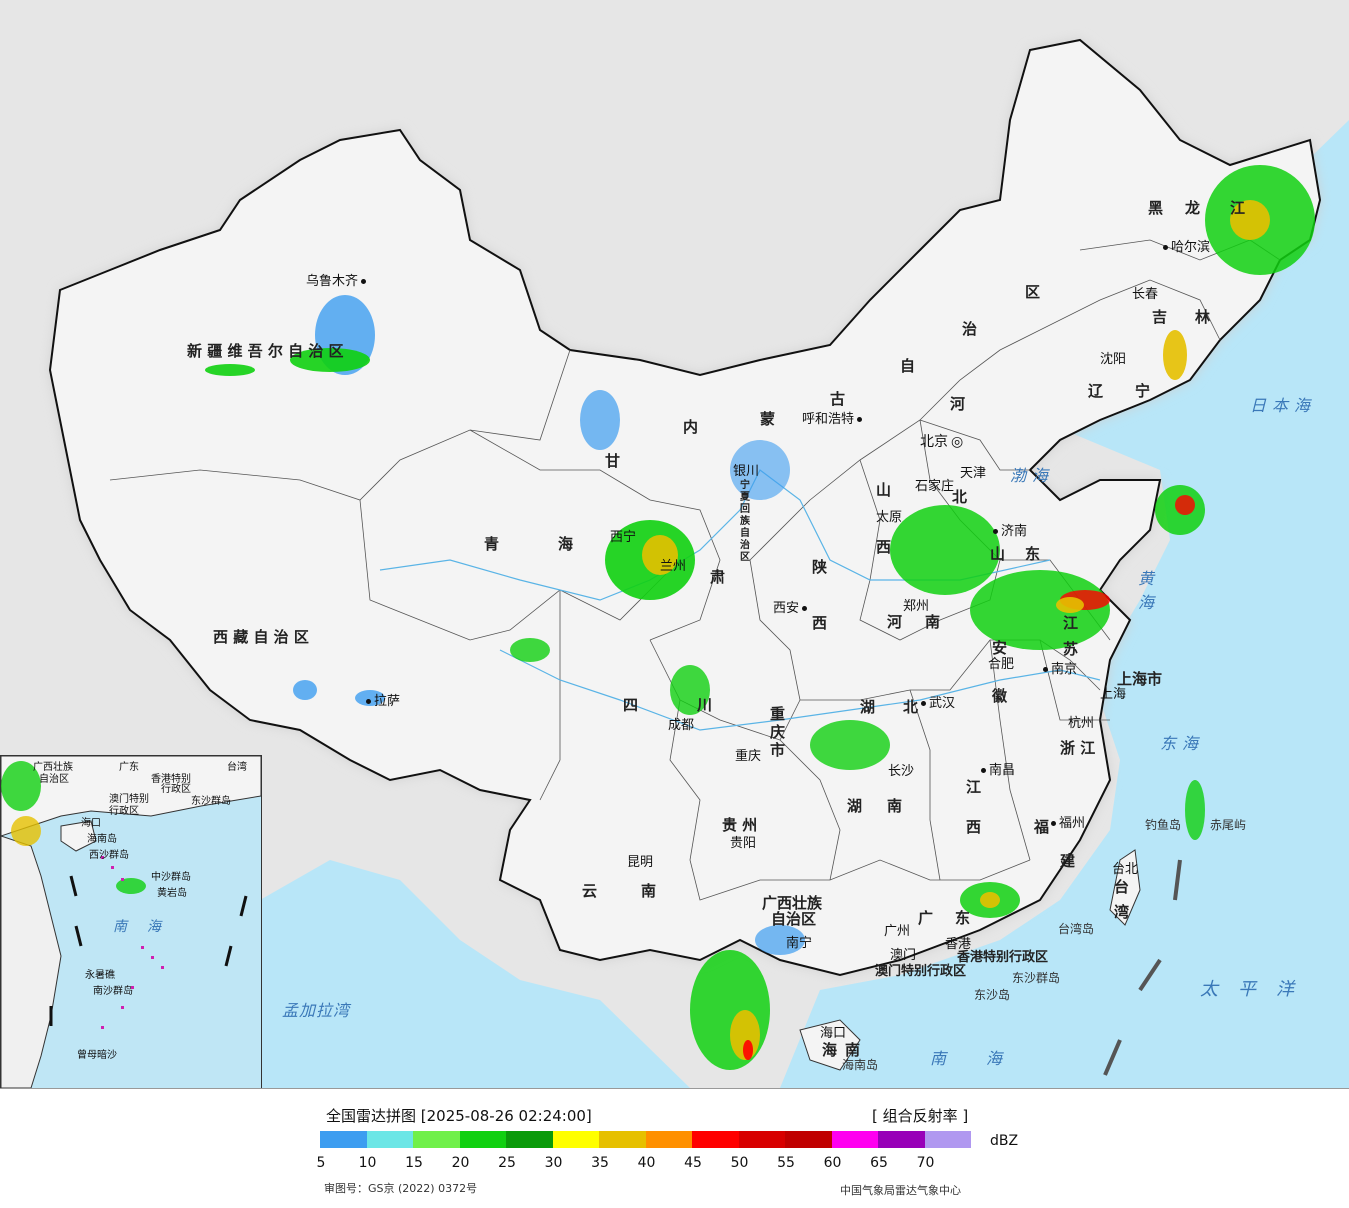 The width and height of the screenshot is (1349, 1208). What do you see at coordinates (1068, 861) in the screenshot?
I see `province-fujian-2: 建` at bounding box center [1068, 861].